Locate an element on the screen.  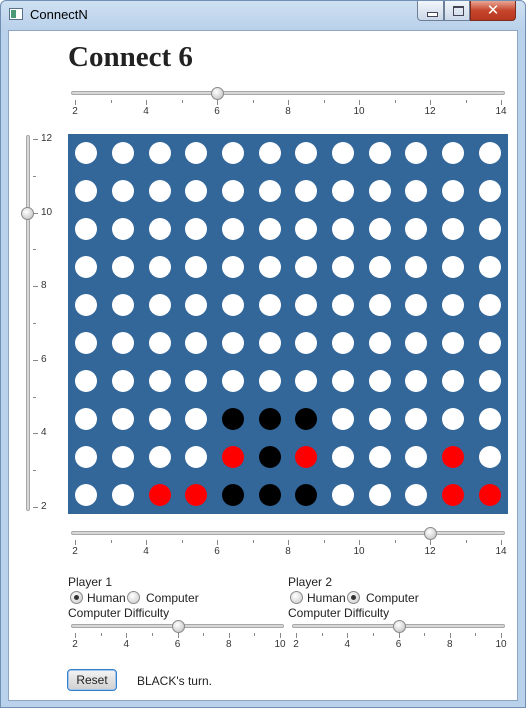
close-button: ✕ is located at coordinates (493, 11).